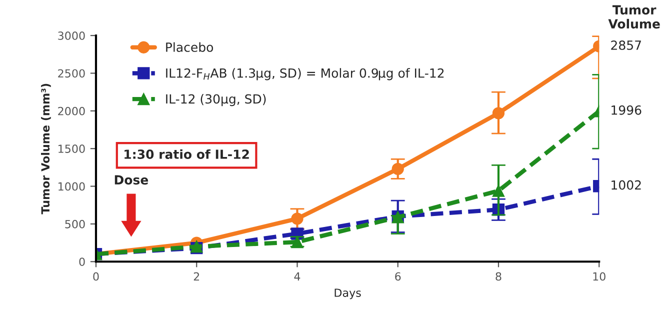 The height and width of the screenshot is (323, 662). I want to click on legend-label: Placebo, so click(190, 47).